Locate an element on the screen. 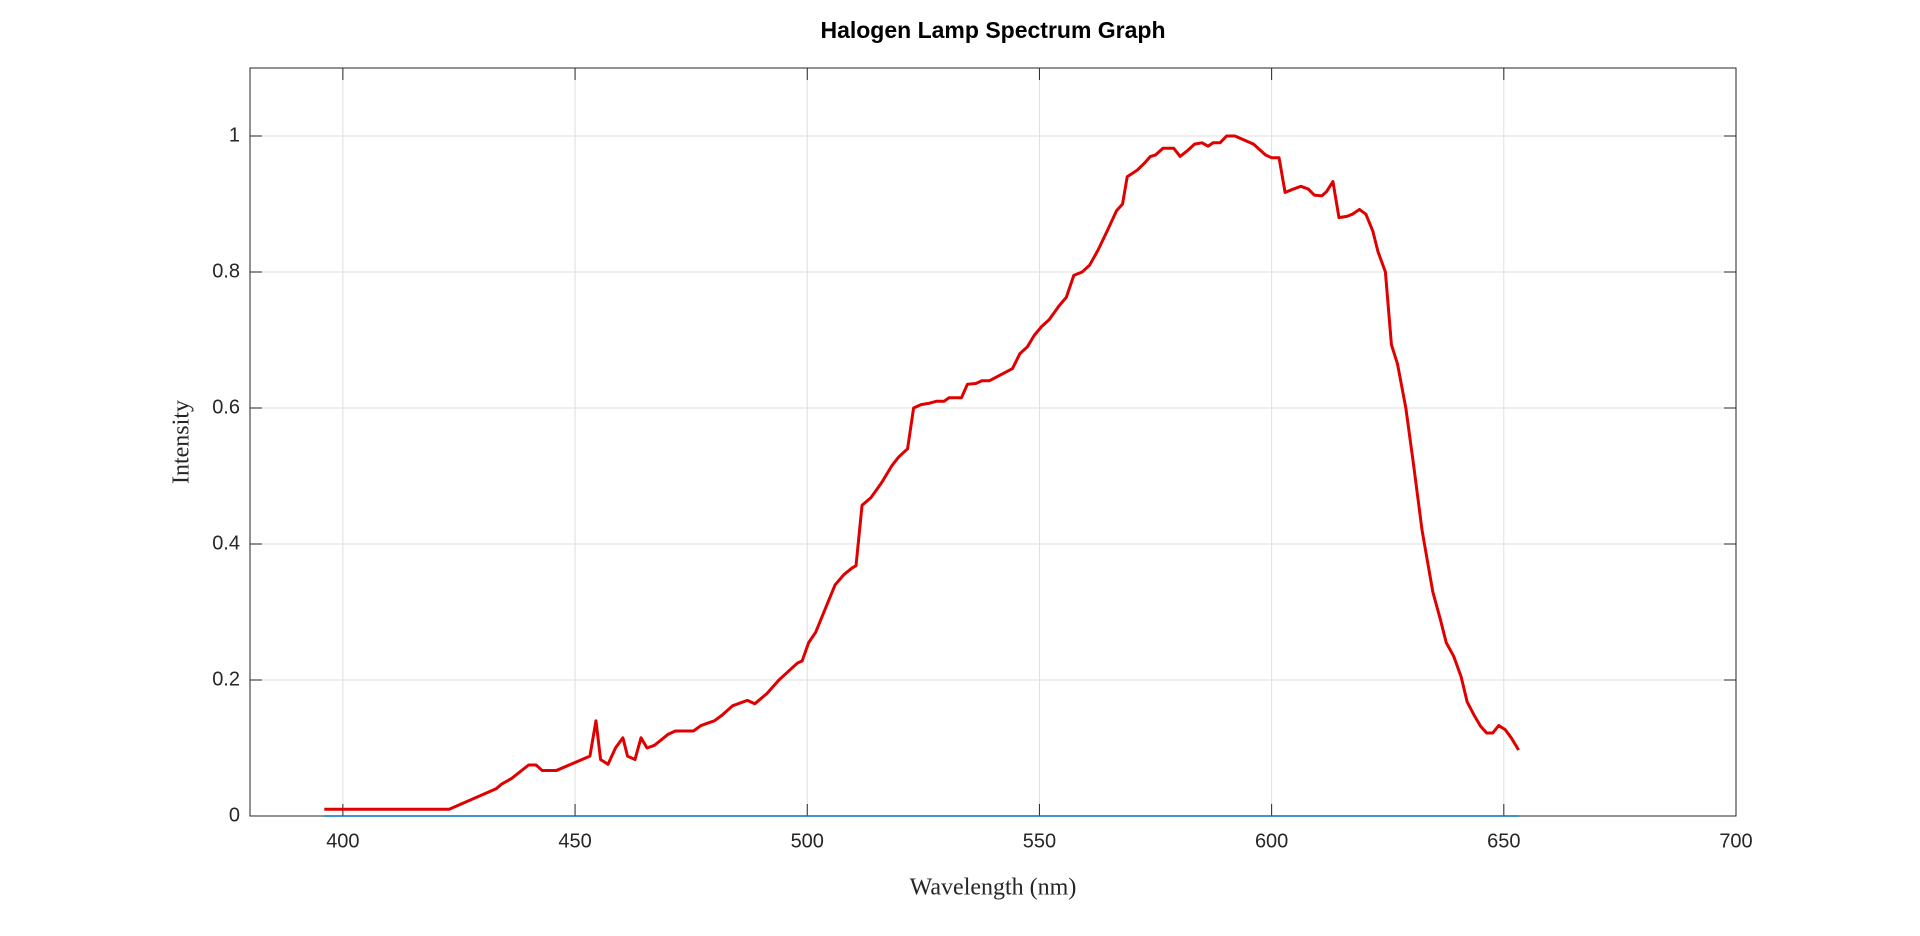 The height and width of the screenshot is (936, 1920). x-tick-label: 700 is located at coordinates (1735, 841).